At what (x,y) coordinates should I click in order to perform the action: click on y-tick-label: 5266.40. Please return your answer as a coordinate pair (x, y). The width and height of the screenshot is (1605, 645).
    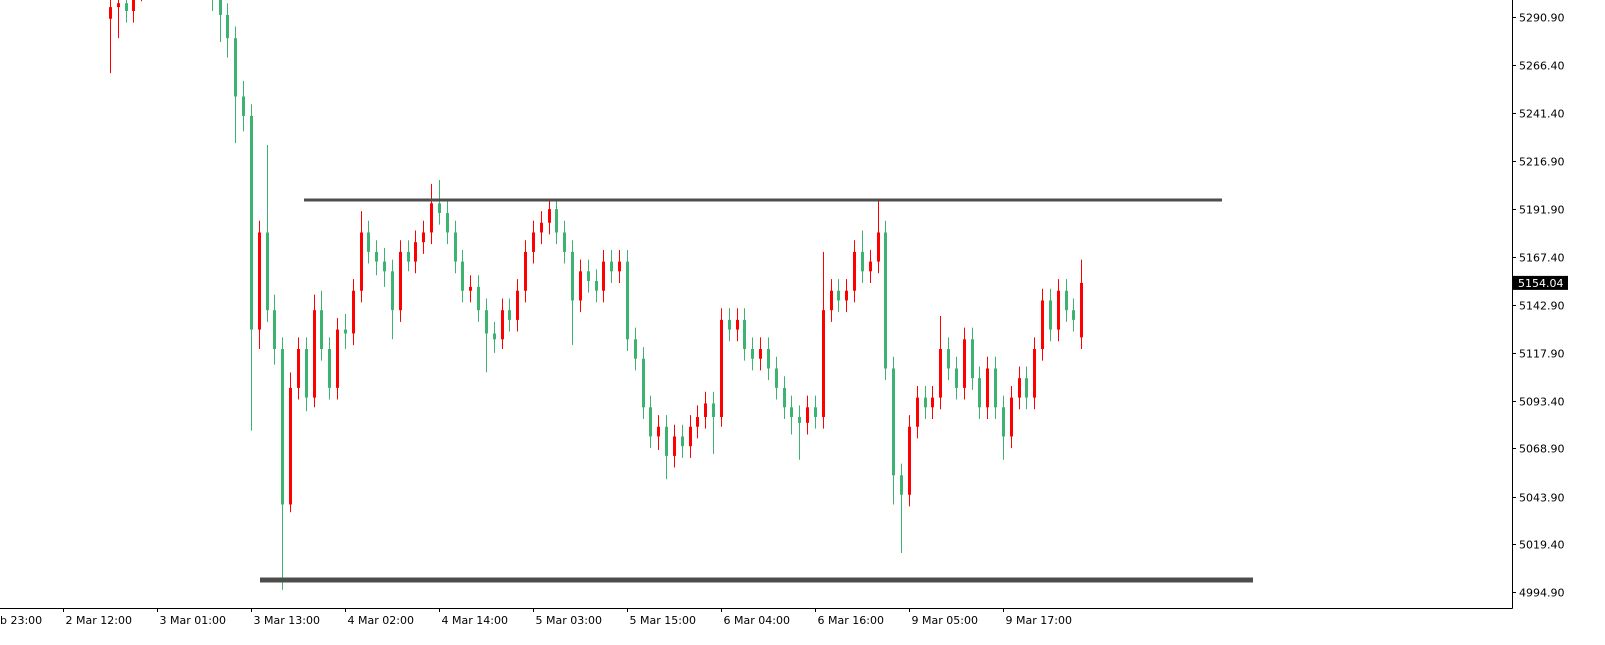
    Looking at the image, I should click on (1542, 66).